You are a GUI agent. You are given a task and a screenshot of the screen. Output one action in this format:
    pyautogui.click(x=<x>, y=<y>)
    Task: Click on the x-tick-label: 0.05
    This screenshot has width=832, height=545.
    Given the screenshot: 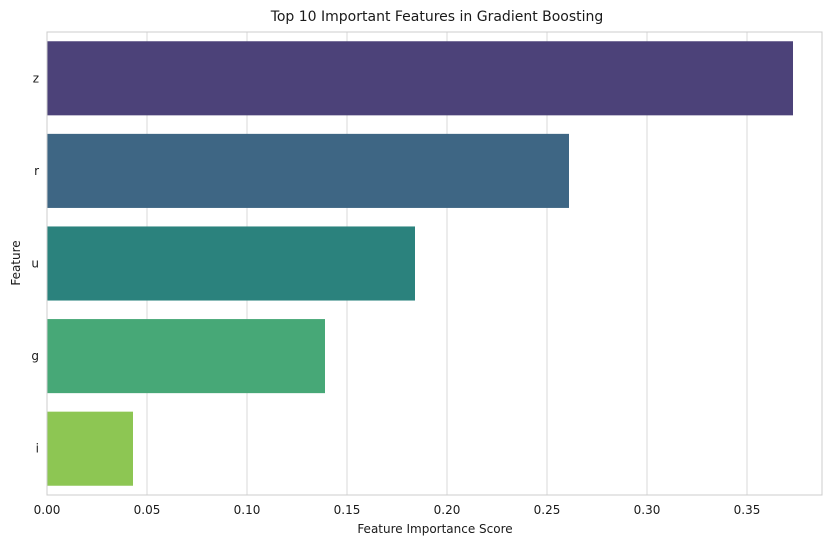 What is the action you would take?
    pyautogui.click(x=147, y=510)
    